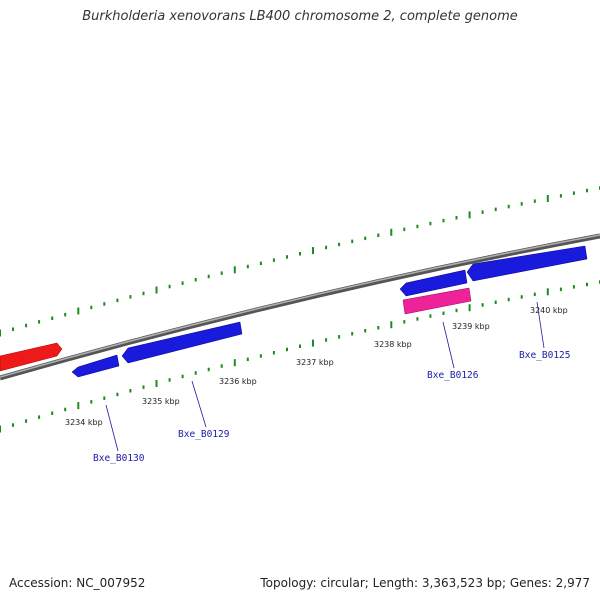  What do you see at coordinates (544, 355) in the screenshot?
I see `gene-label-Bxe_B0125: Bxe_B0125` at bounding box center [544, 355].